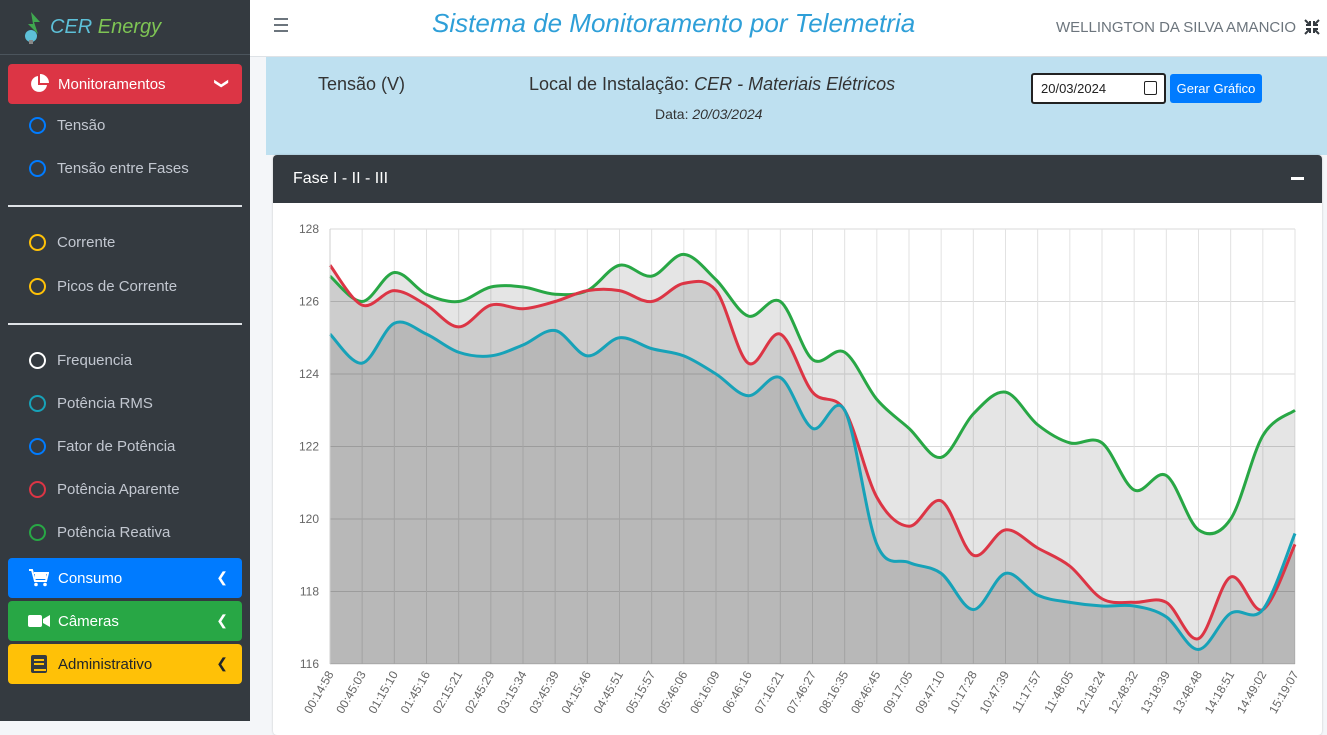  What do you see at coordinates (512, 692) in the screenshot?
I see `x-tick-label: 03:15:34` at bounding box center [512, 692].